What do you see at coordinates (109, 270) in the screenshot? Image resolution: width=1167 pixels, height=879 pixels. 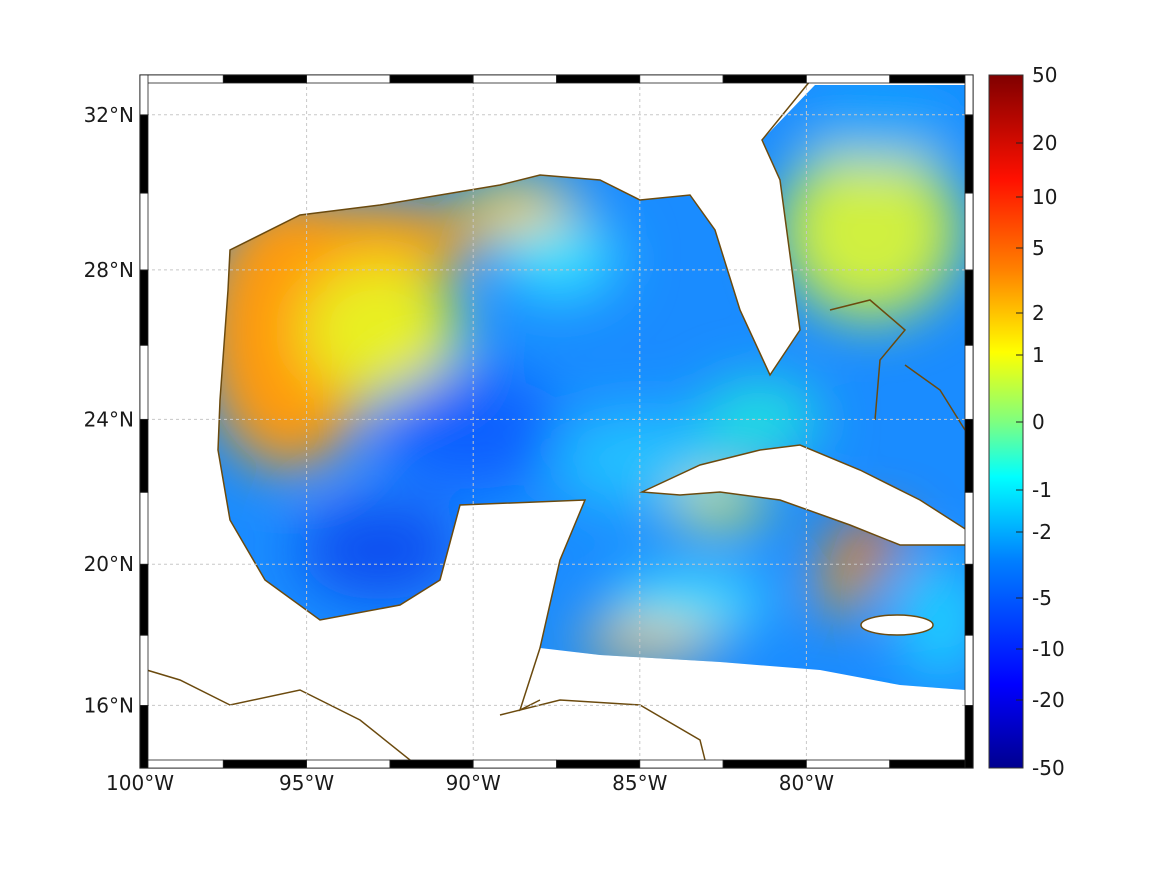 I see `lat-label: 28°N` at bounding box center [109, 270].